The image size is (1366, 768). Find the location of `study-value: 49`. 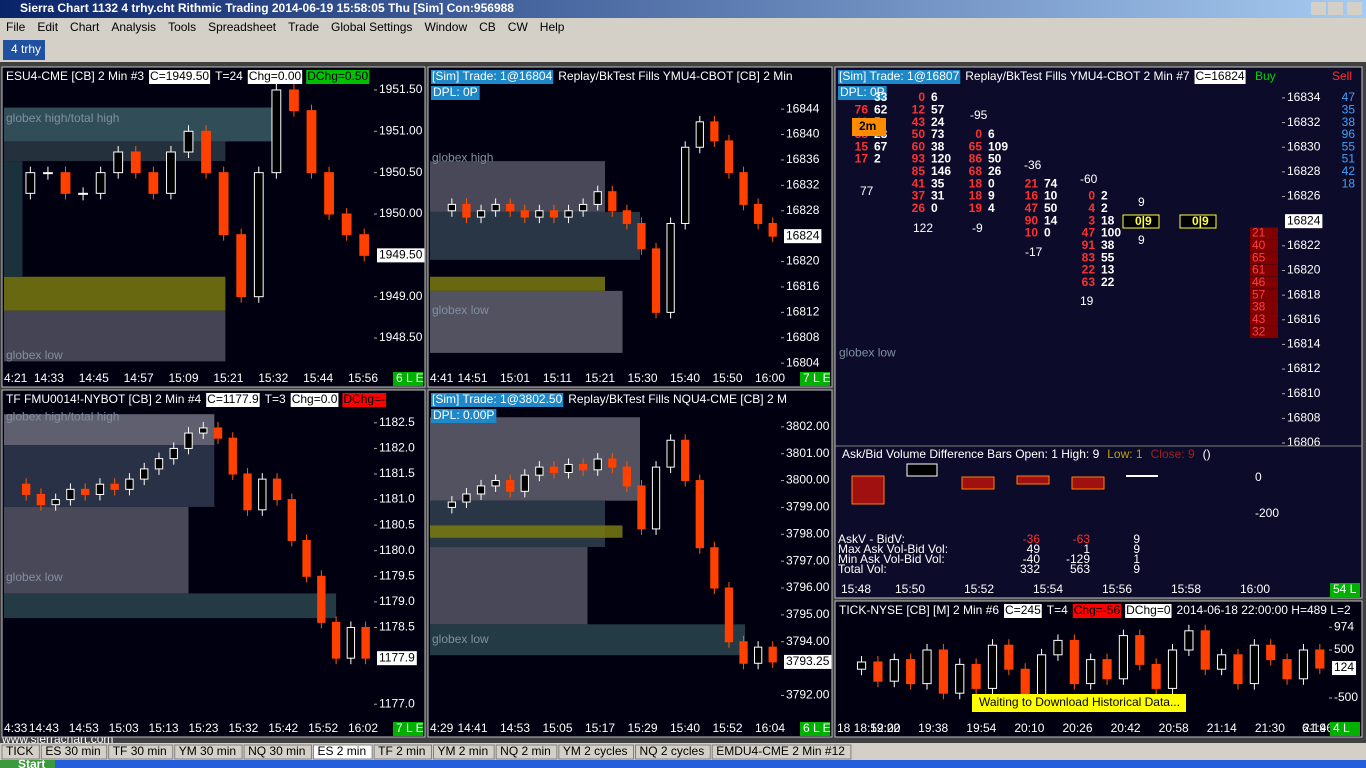

study-value: 49 is located at coordinates (1034, 549).